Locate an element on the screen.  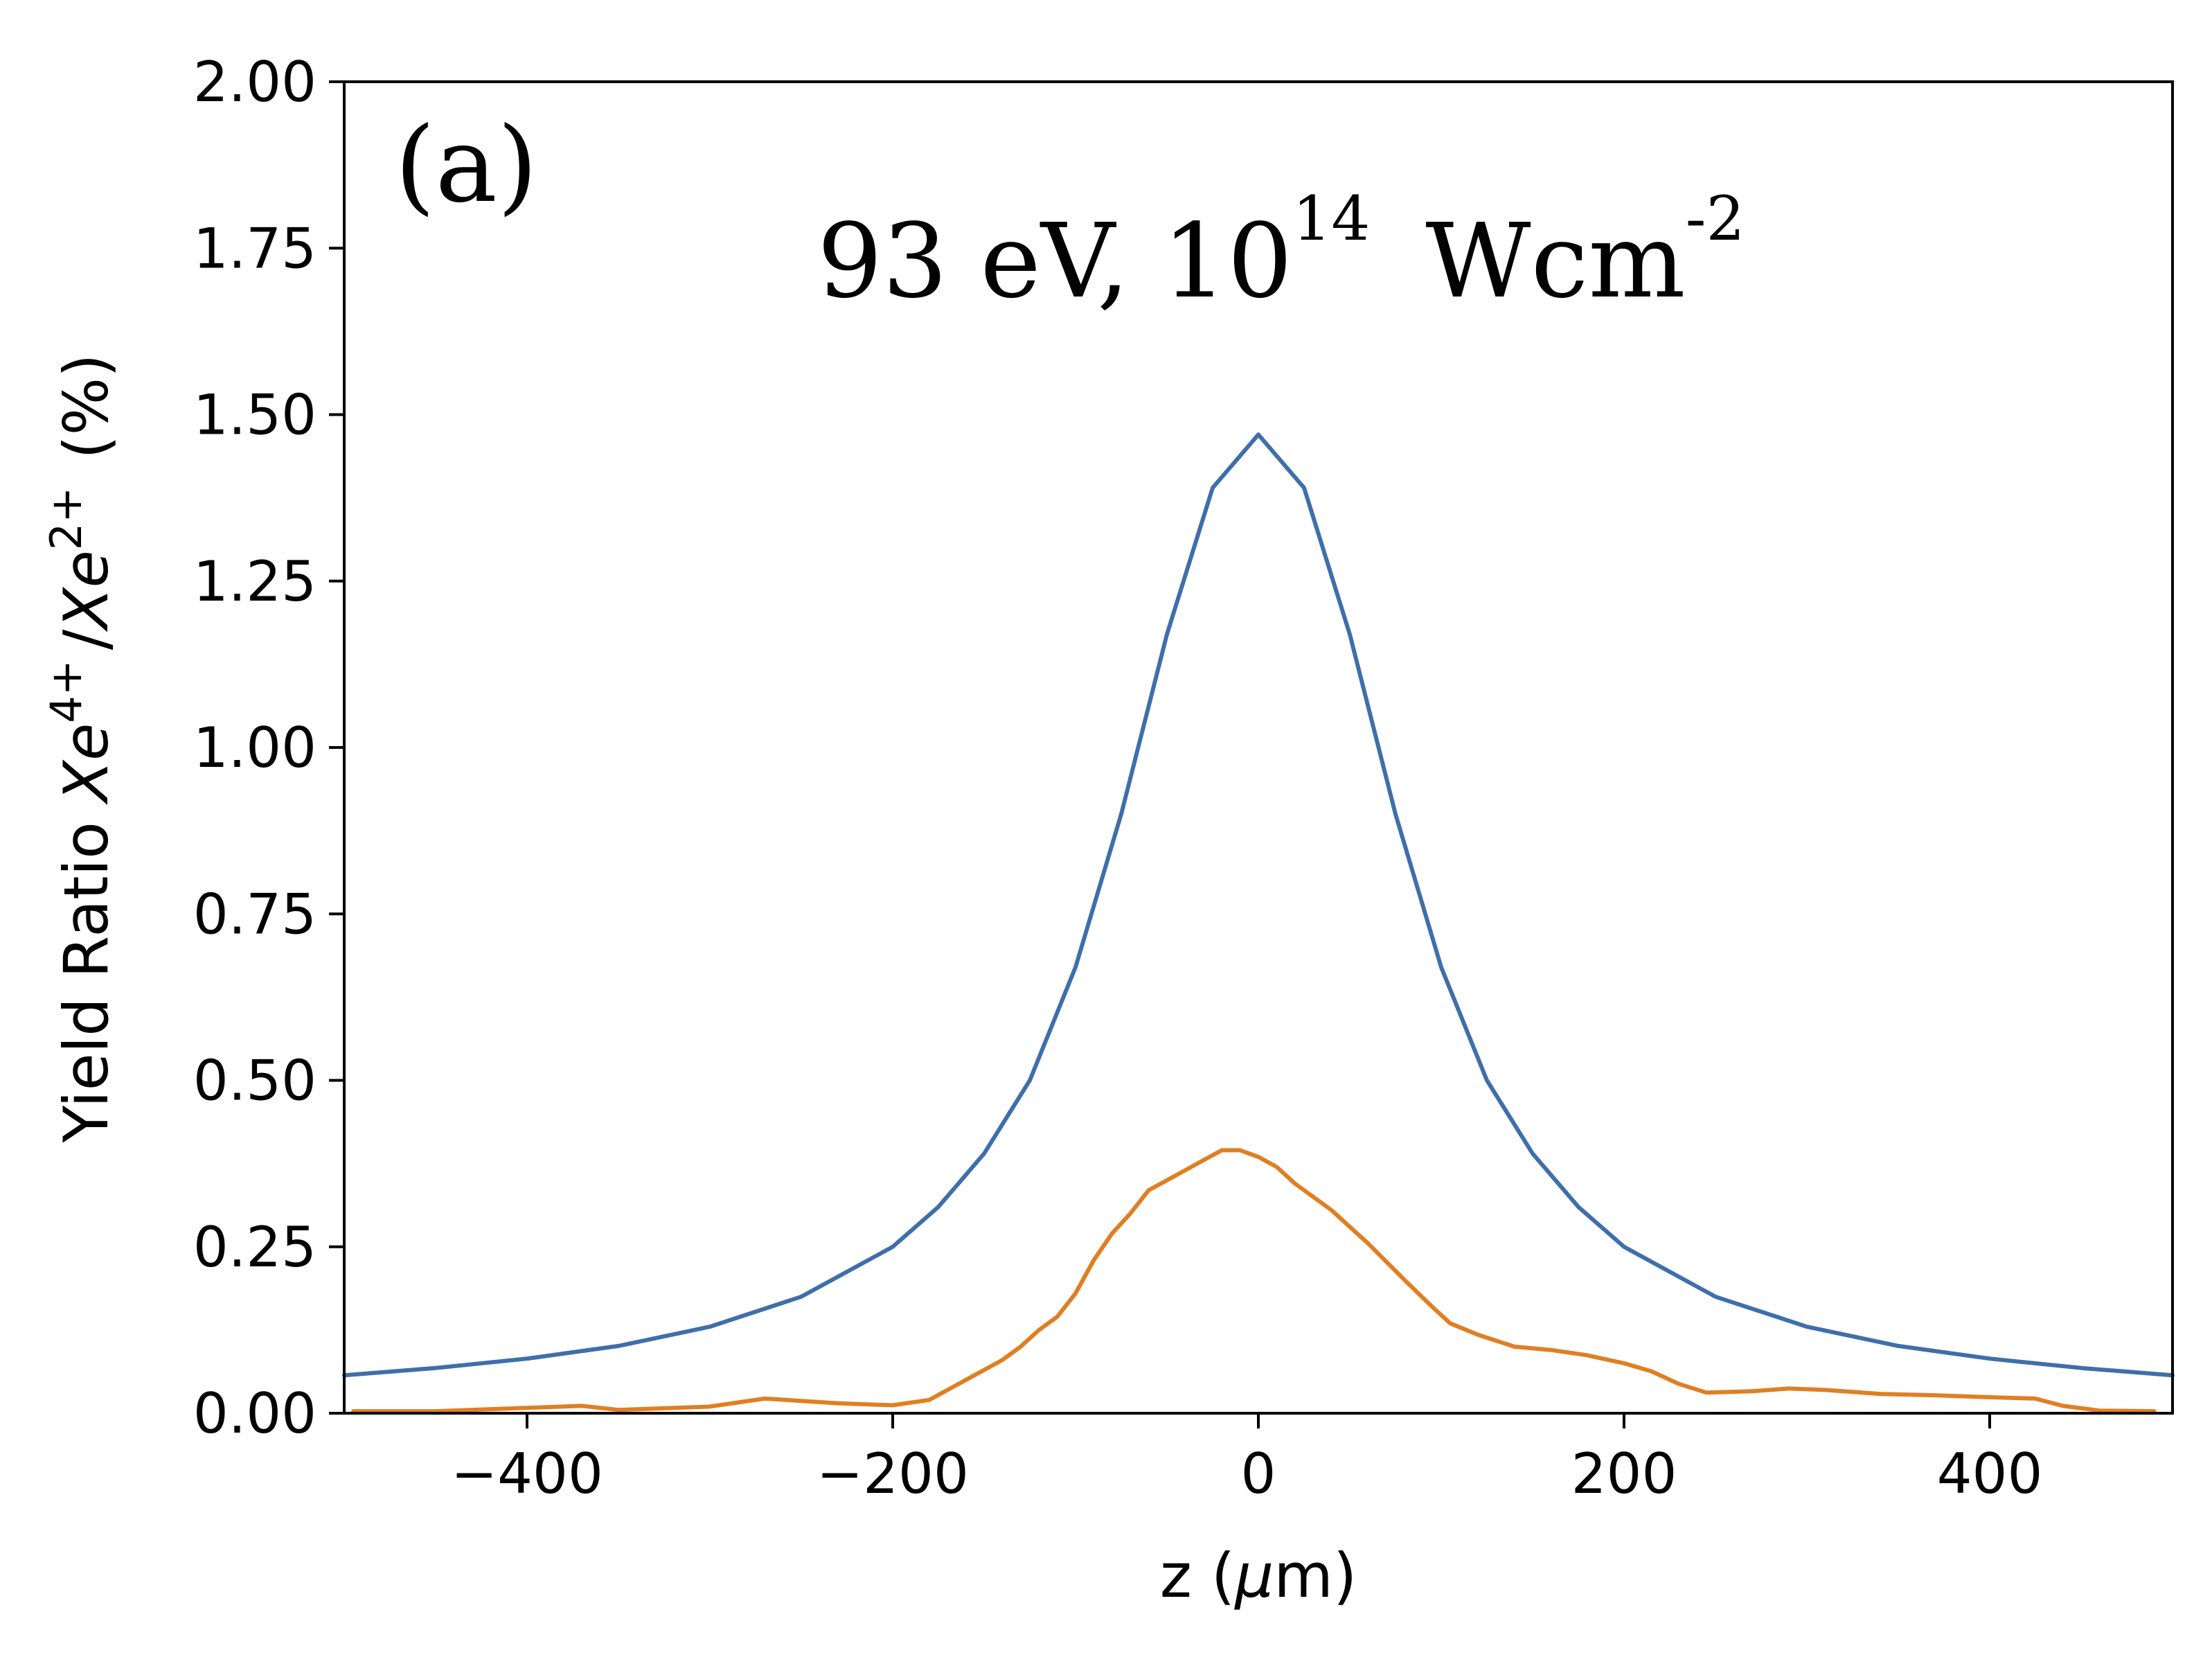
x-tick-label: −200 is located at coordinates (893, 1474).